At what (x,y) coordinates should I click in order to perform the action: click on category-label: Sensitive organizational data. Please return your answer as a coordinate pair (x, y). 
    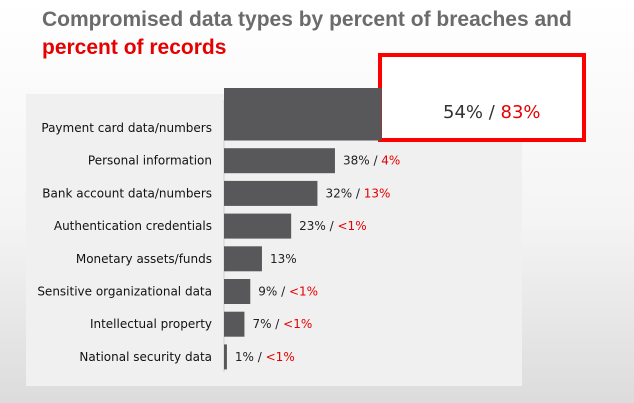
    Looking at the image, I should click on (124, 292).